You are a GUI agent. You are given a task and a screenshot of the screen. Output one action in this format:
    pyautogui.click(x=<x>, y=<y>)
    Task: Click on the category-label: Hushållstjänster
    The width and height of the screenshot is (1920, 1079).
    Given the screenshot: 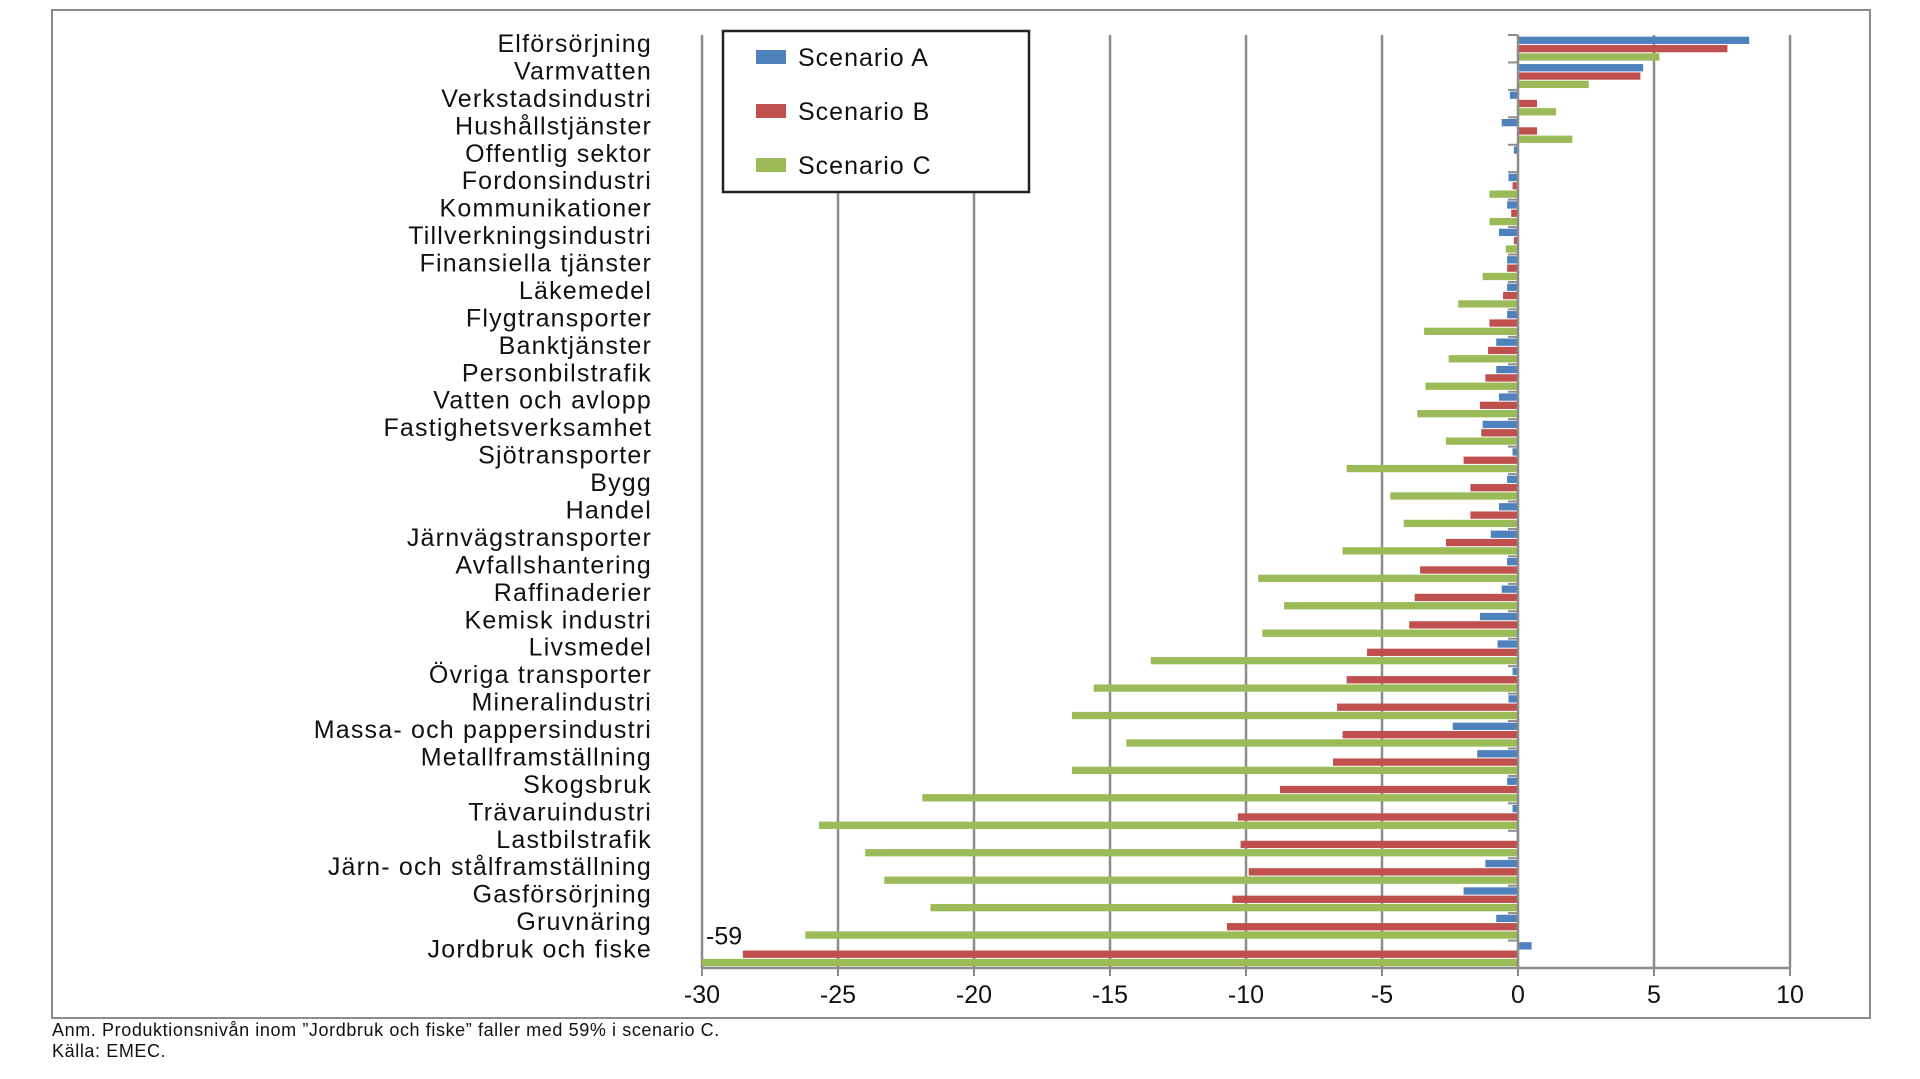 What is the action you would take?
    pyautogui.click(x=553, y=126)
    